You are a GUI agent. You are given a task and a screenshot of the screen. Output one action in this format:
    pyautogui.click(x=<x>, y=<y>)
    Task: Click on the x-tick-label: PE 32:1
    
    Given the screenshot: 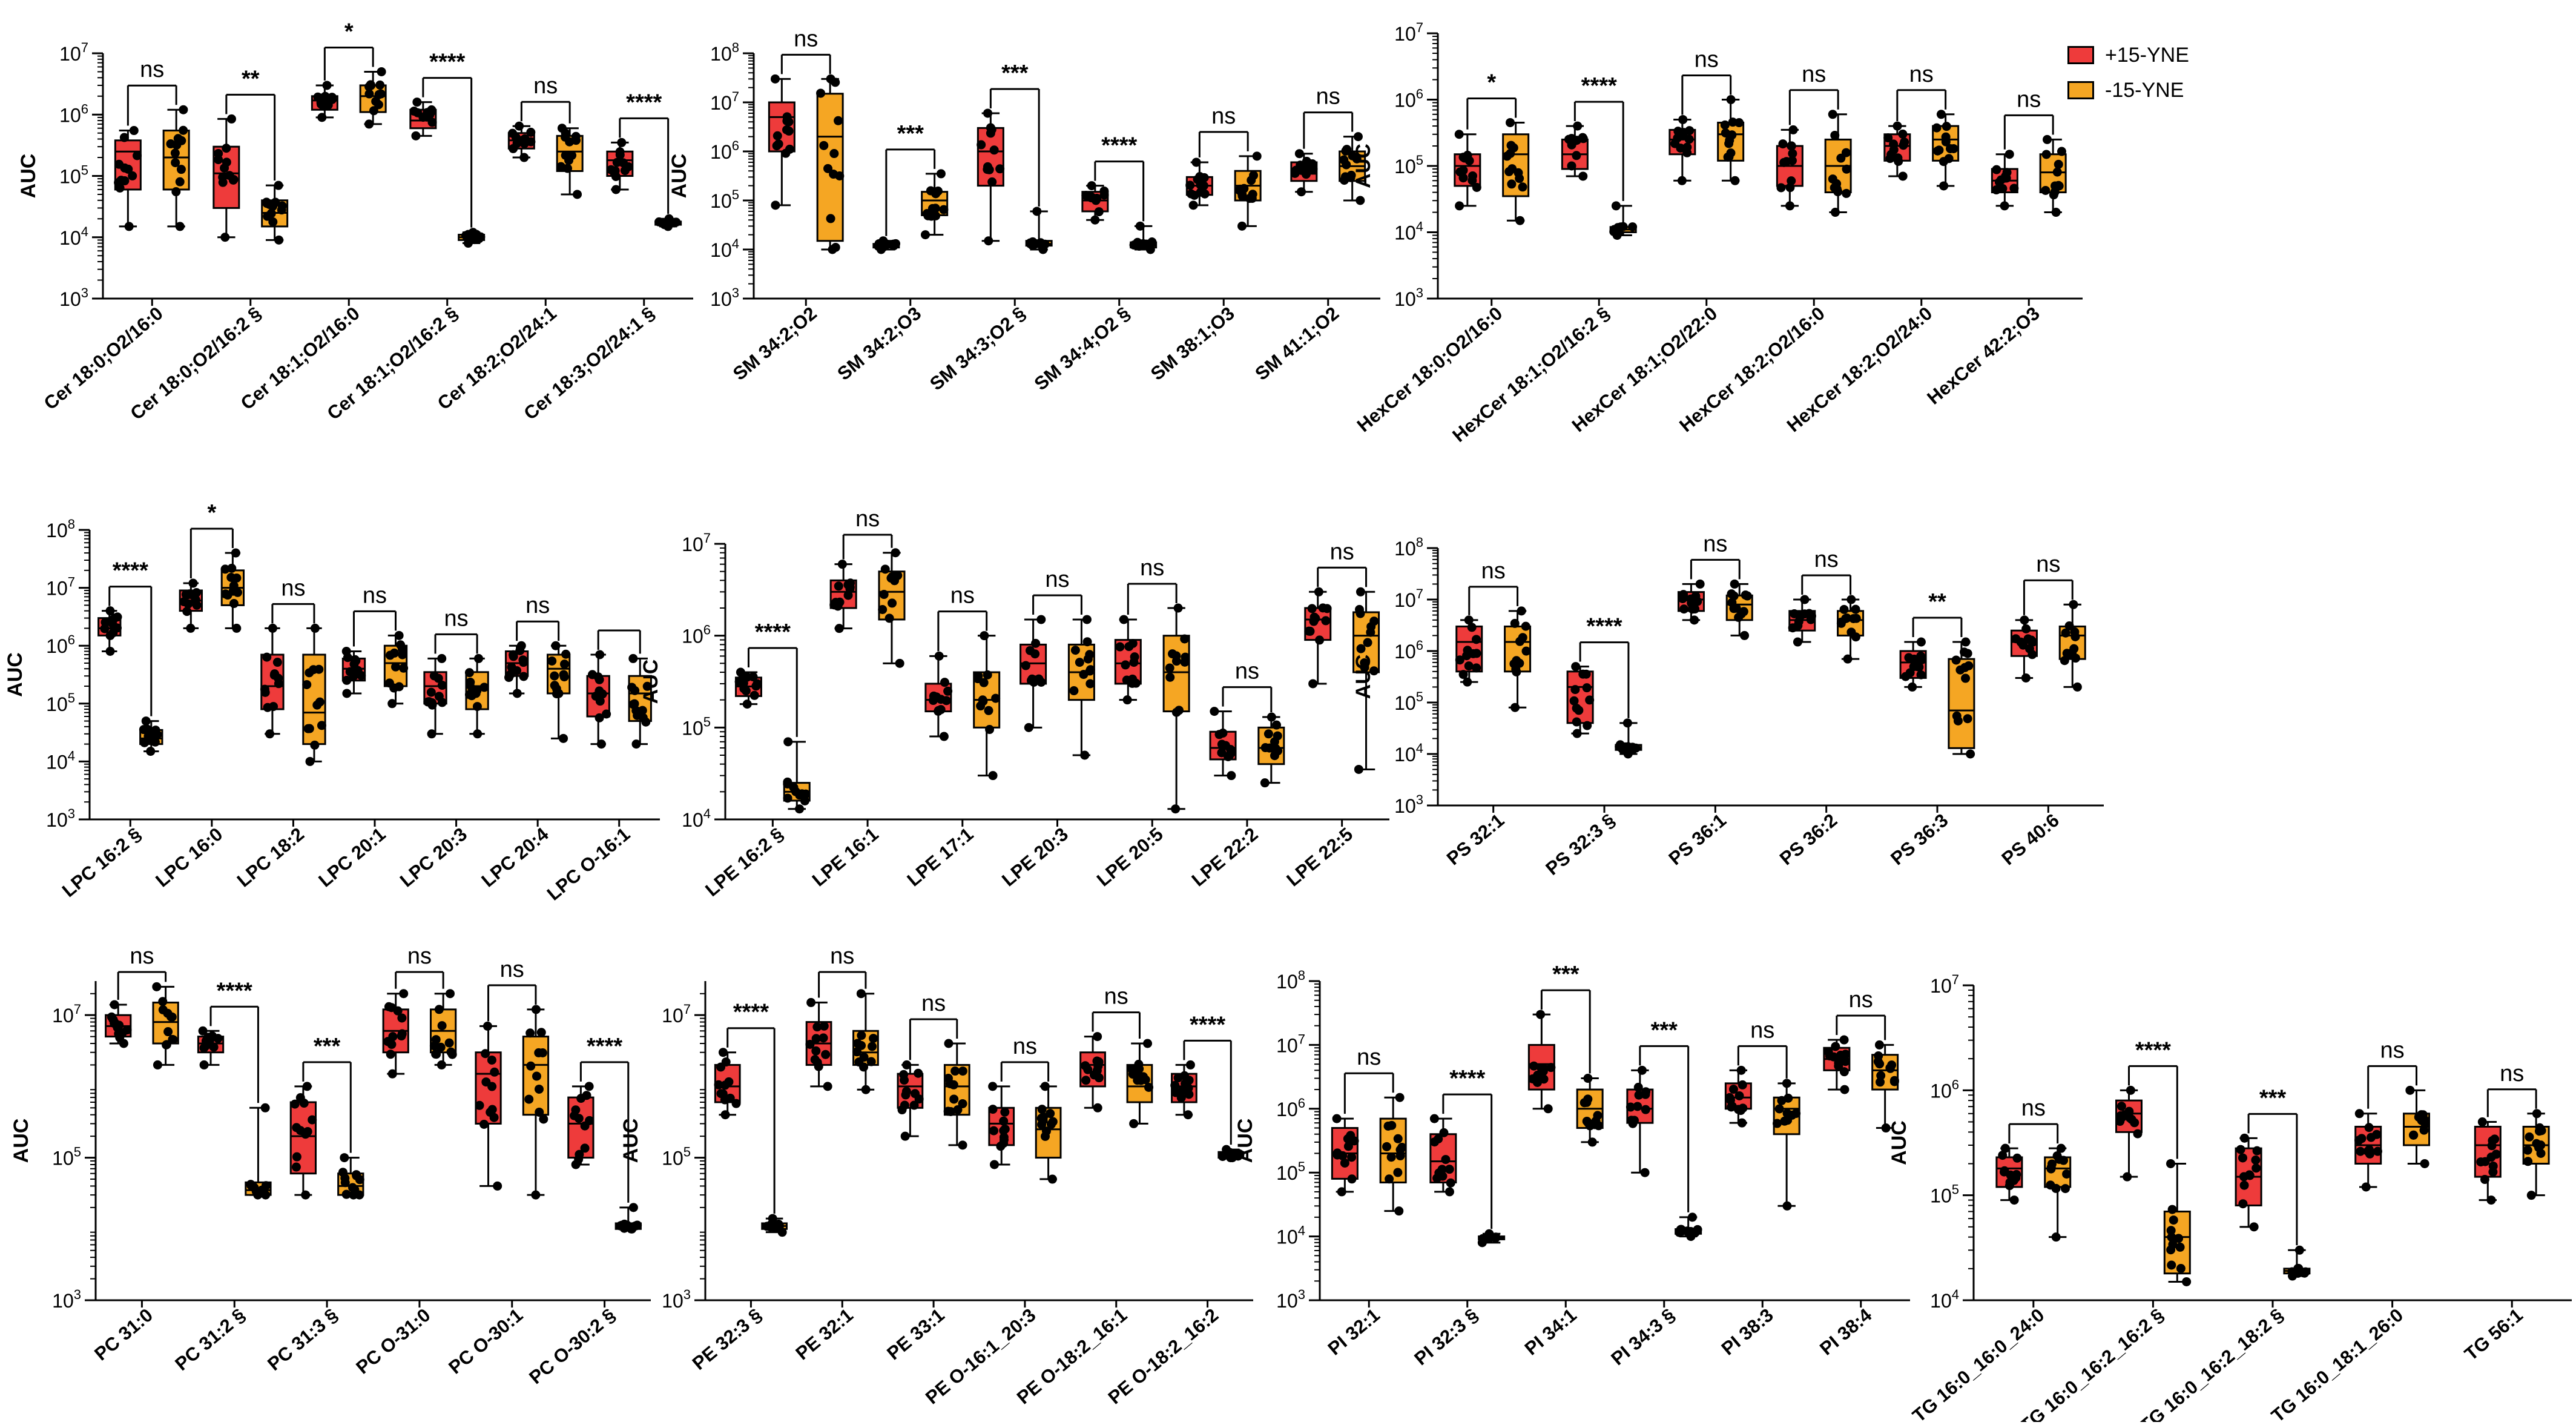 What is the action you would take?
    pyautogui.click(x=824, y=1334)
    